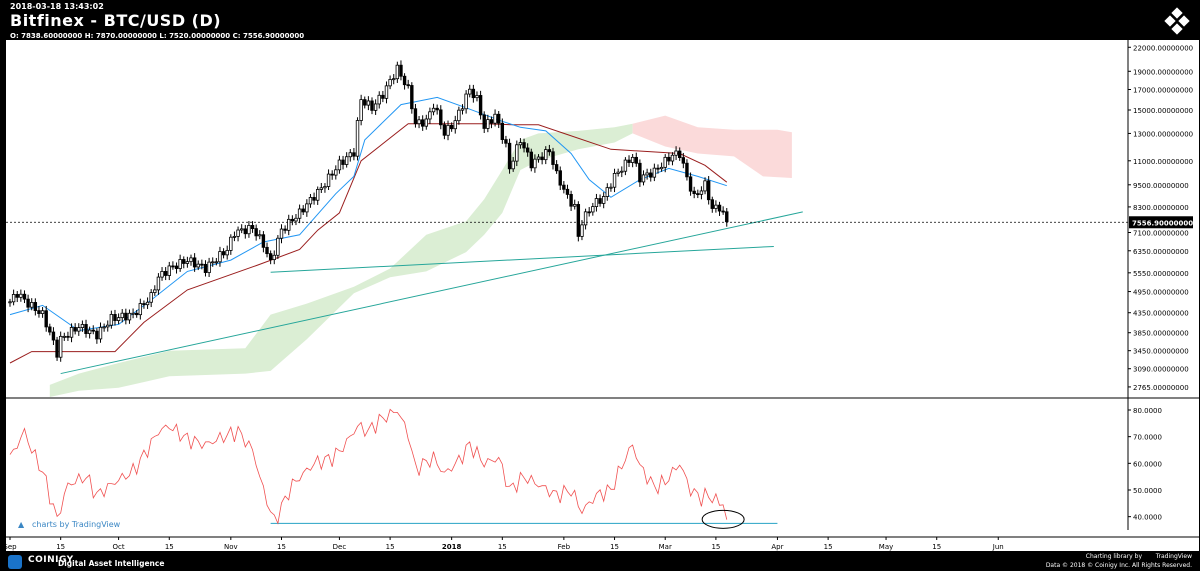 This screenshot has width=1200, height=571. What do you see at coordinates (69, 524) in the screenshot?
I see `tradingview-watermark: ▲ charts by TradingView` at bounding box center [69, 524].